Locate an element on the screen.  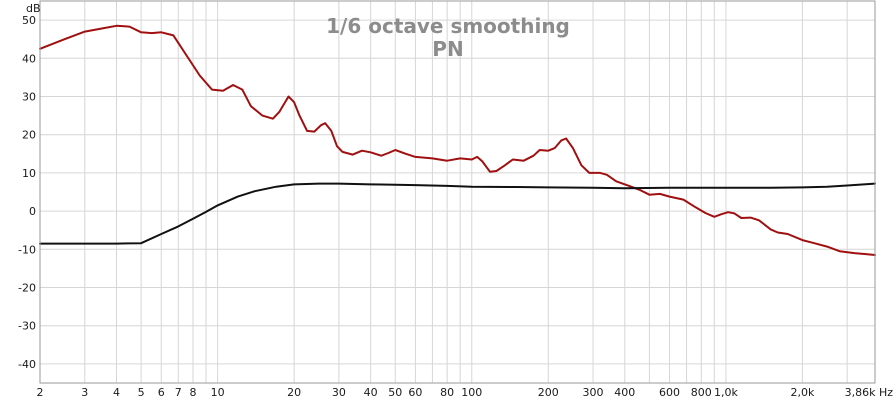
x-tick-label: 2,0k is located at coordinates (802, 392).